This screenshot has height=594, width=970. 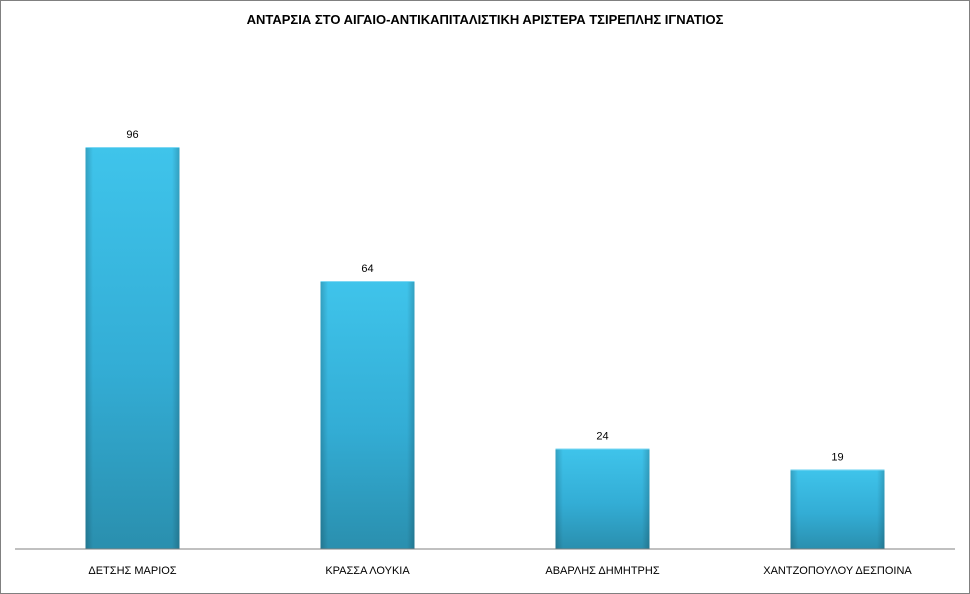 What do you see at coordinates (837, 457) in the screenshot?
I see `data-label-4: 19` at bounding box center [837, 457].